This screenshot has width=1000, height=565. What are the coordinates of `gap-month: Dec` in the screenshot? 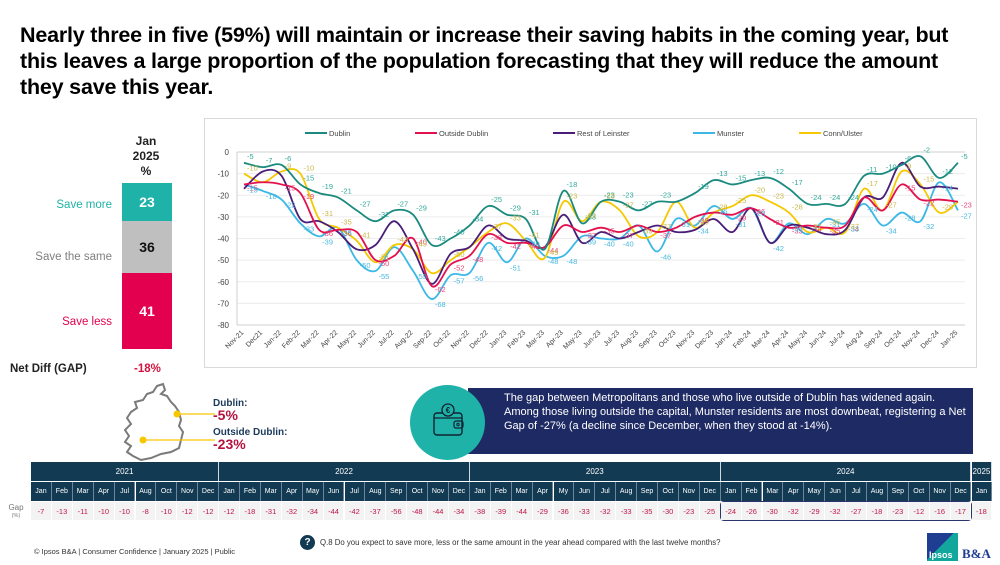 It's located at (459, 491).